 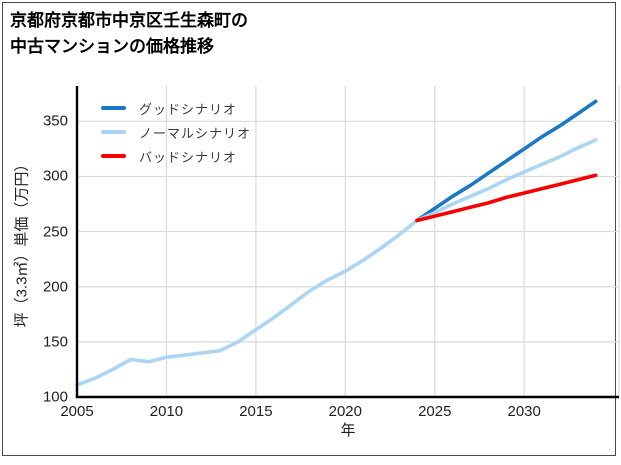 What do you see at coordinates (113, 132) in the screenshot?
I see `legend-swatch-normal-icon` at bounding box center [113, 132].